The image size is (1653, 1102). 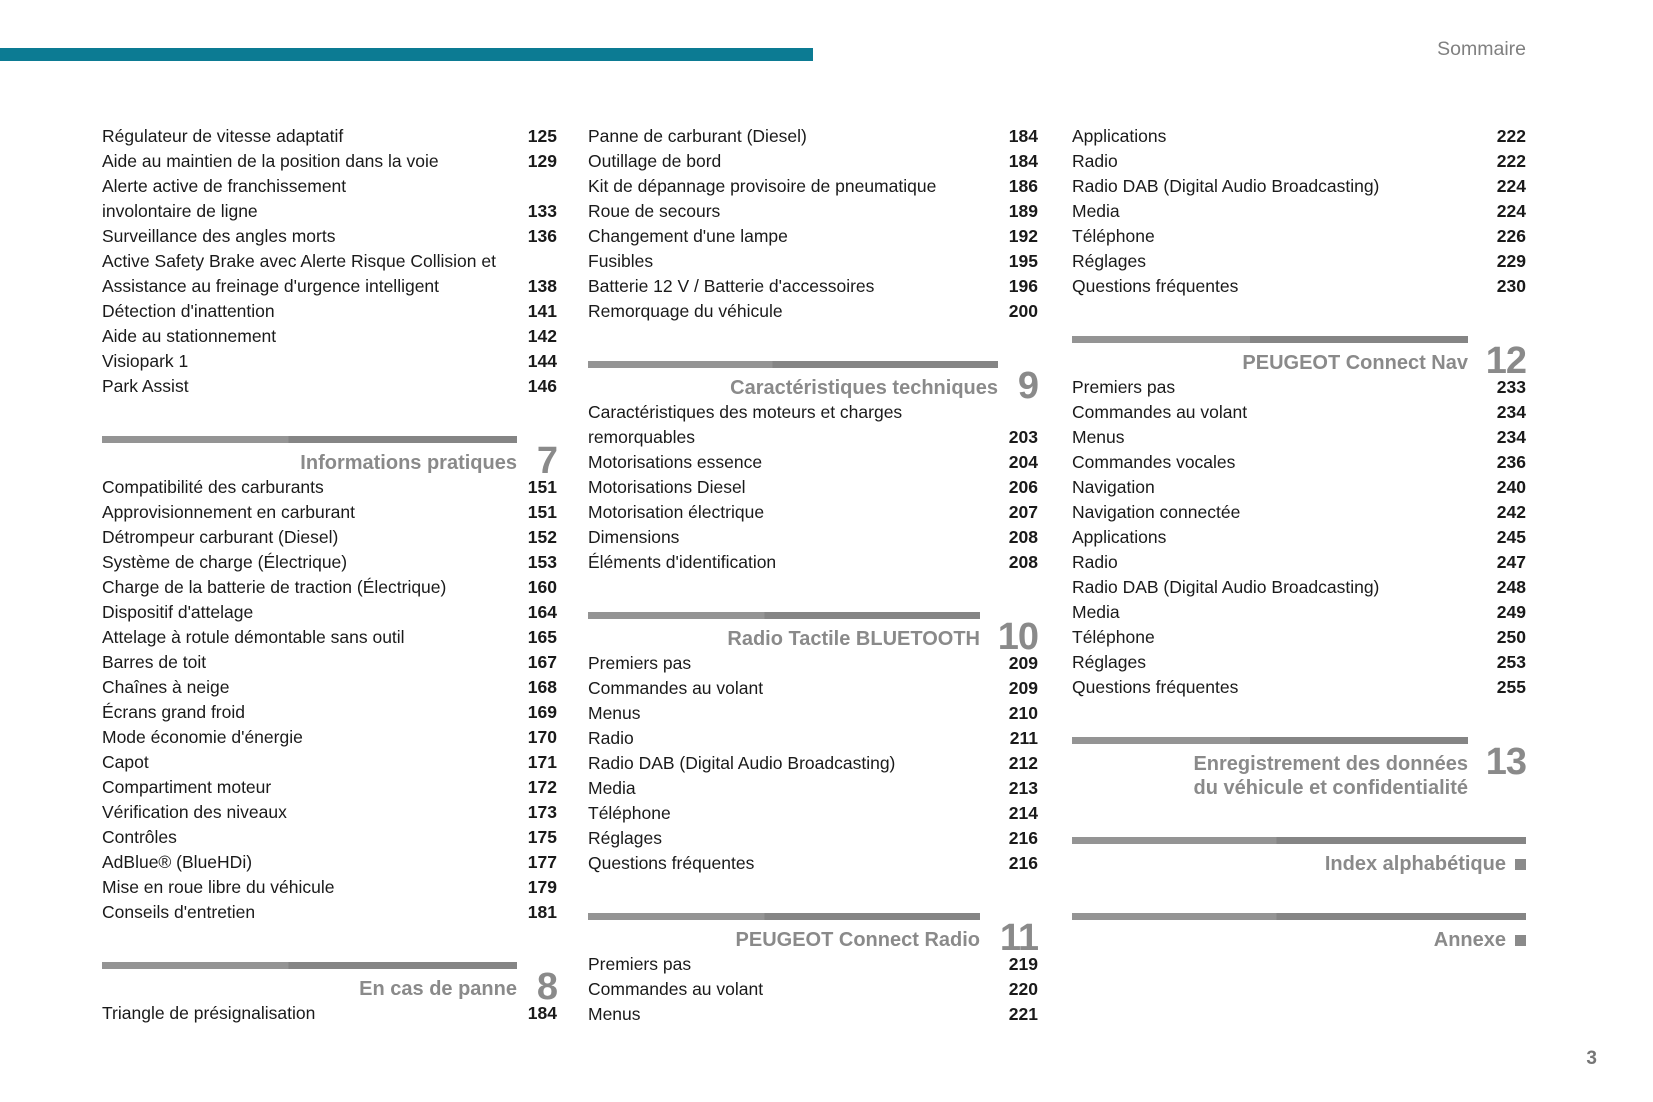 I want to click on section-marker-square-icon, so click(x=1520, y=864).